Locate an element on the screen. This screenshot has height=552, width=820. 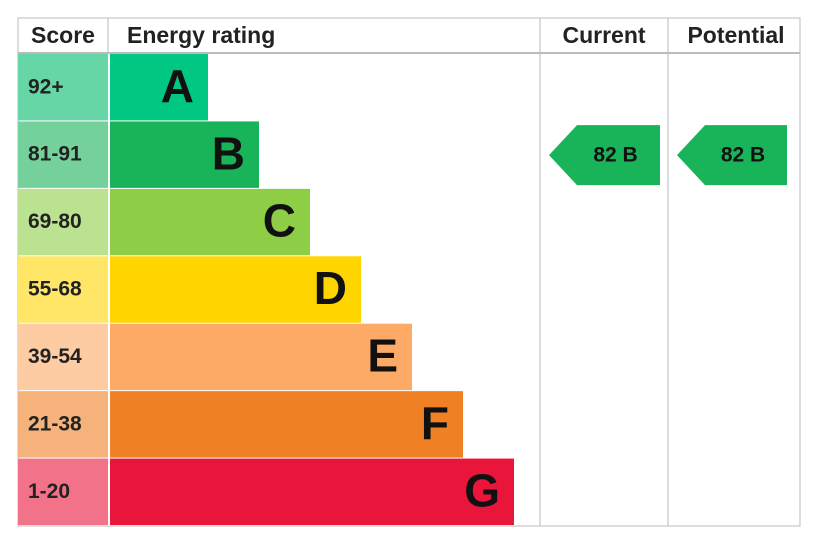
score-label: 1-20 is located at coordinates (49, 491).